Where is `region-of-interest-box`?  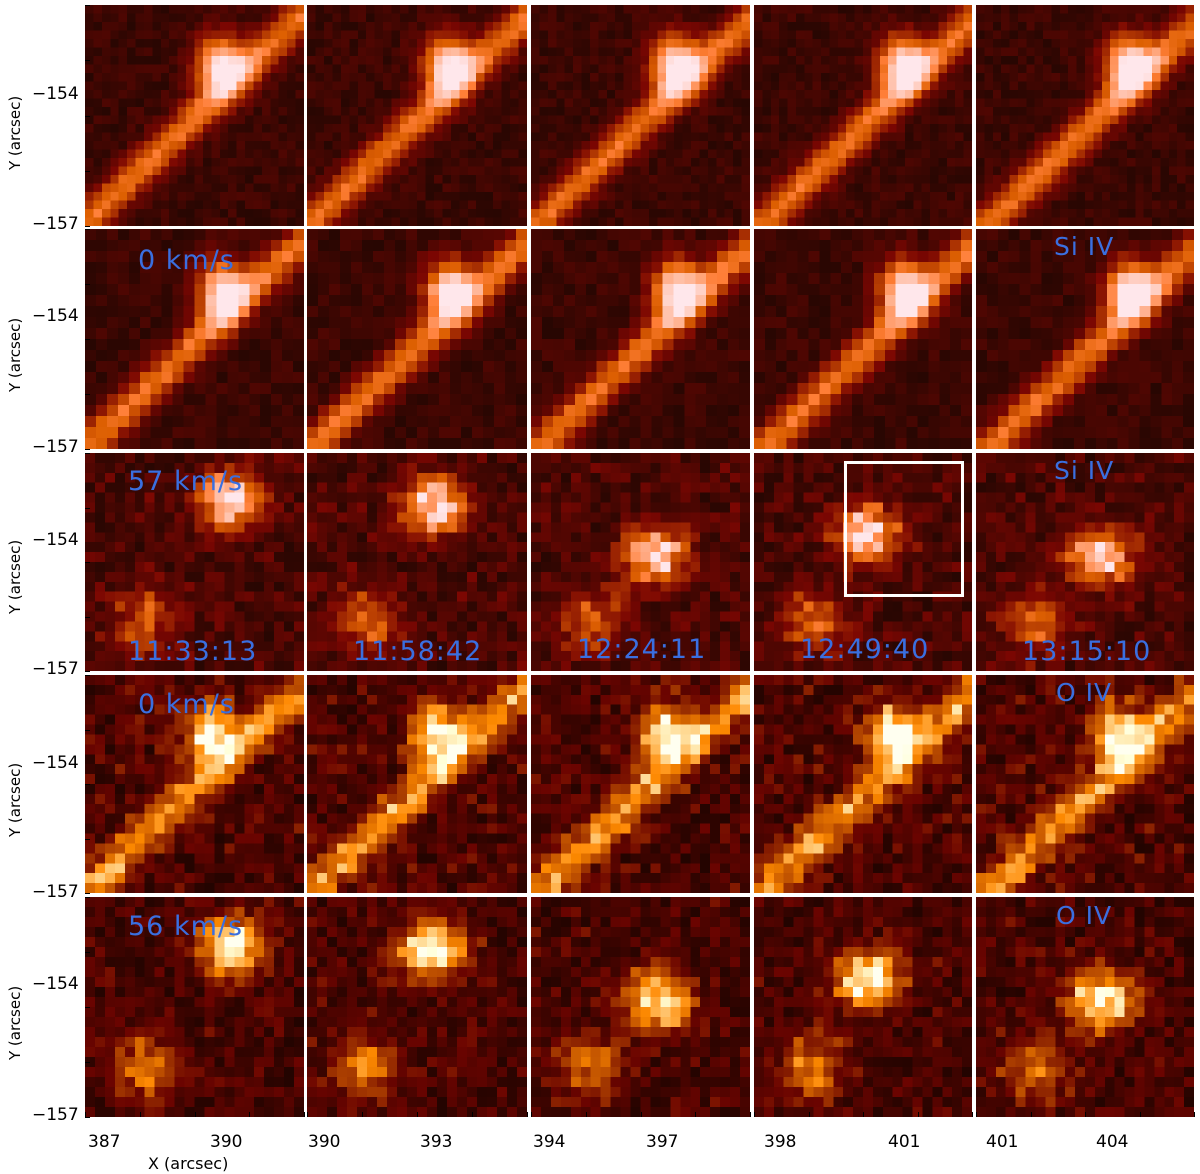 region-of-interest-box is located at coordinates (904, 529).